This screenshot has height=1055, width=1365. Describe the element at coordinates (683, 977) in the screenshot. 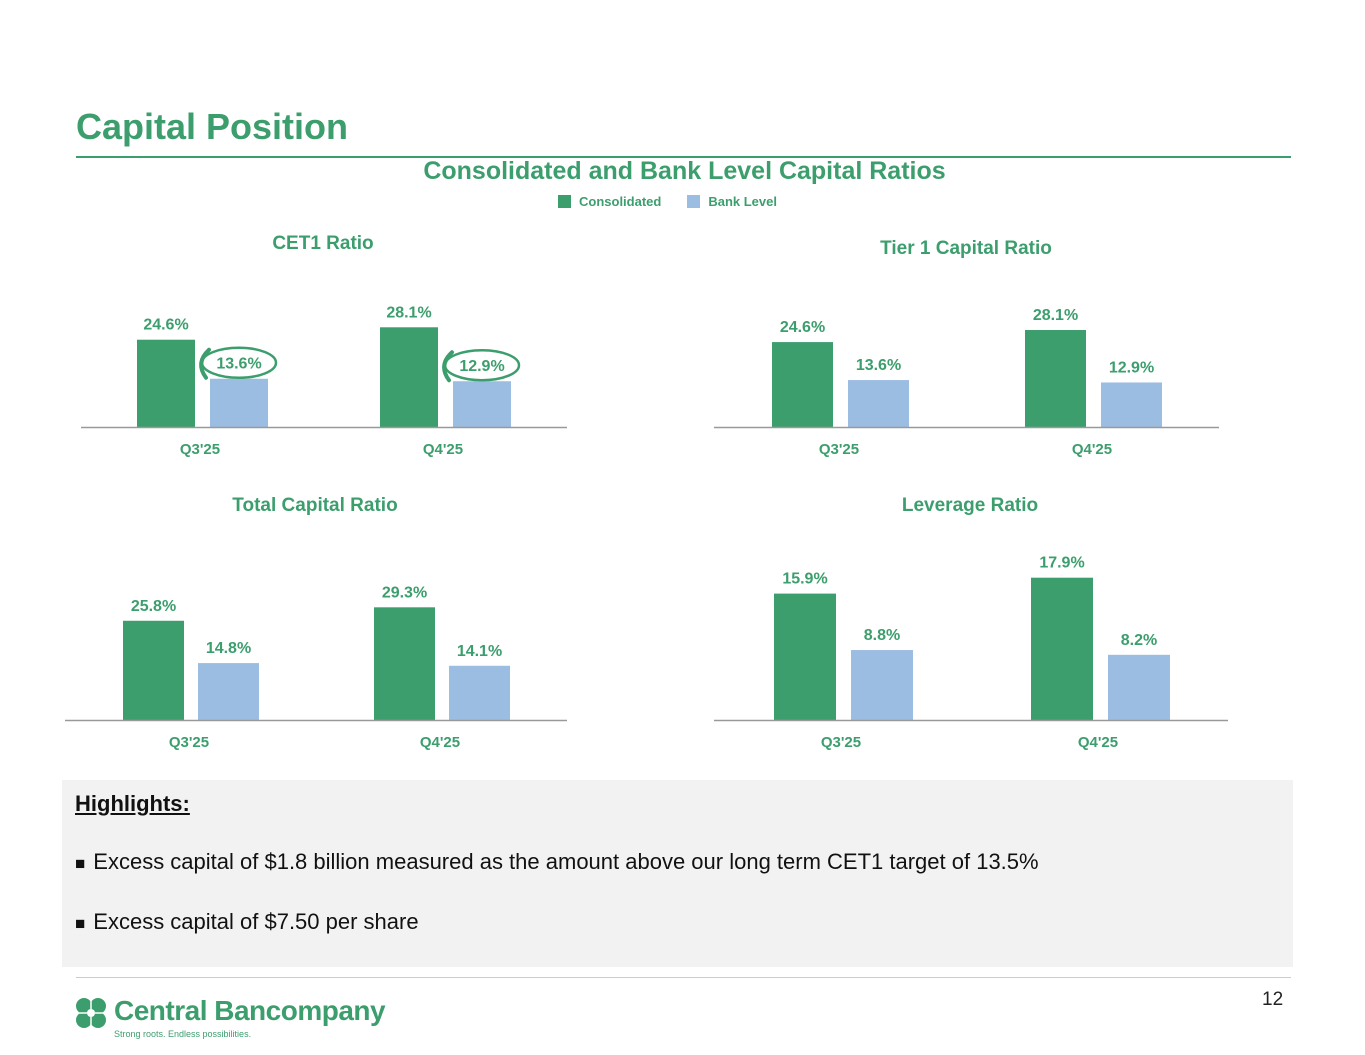

I see `footer-divider` at that location.